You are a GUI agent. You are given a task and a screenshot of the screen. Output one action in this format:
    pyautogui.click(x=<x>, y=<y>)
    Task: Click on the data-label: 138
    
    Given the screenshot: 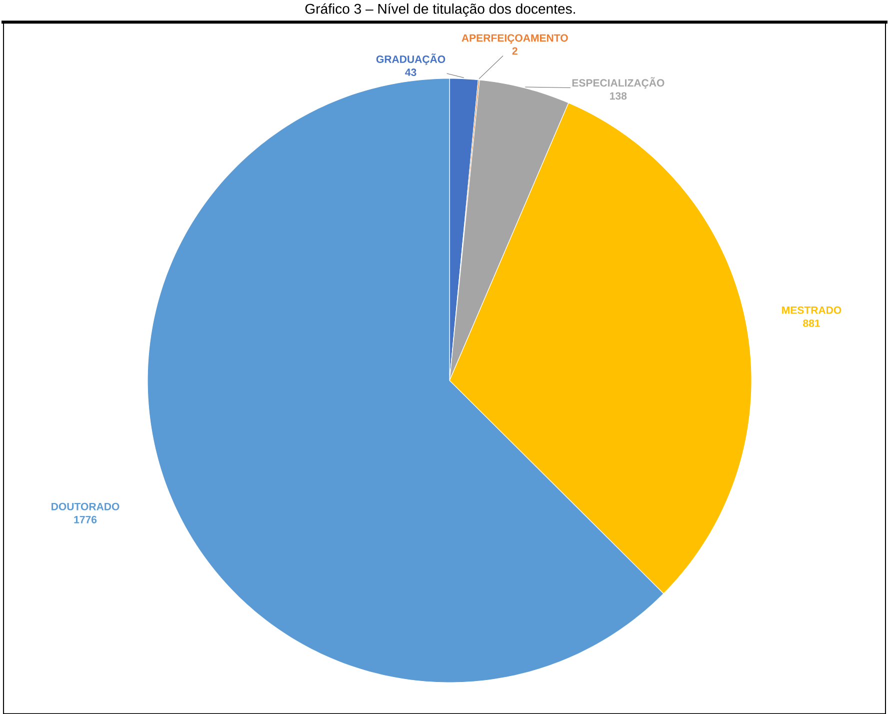 What is the action you would take?
    pyautogui.click(x=618, y=96)
    